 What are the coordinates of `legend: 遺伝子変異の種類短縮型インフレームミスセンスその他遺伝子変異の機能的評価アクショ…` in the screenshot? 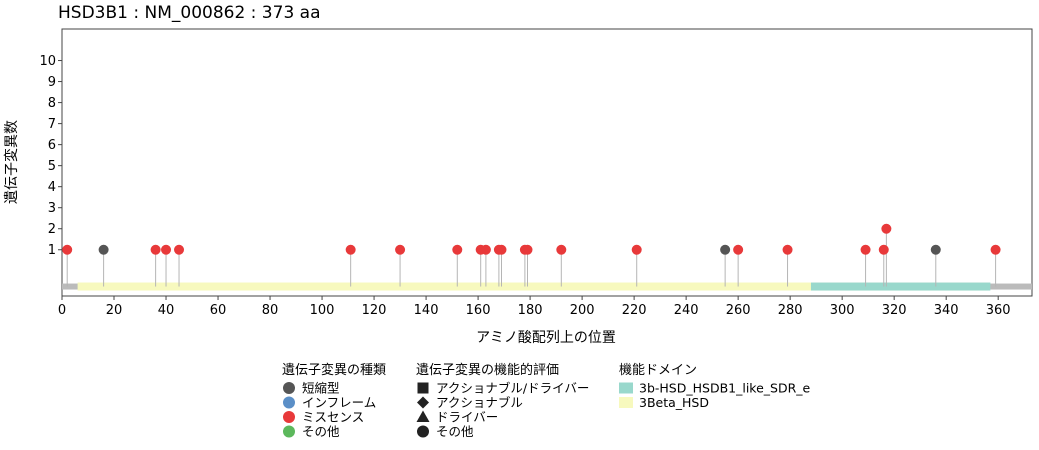 It's located at (546, 400).